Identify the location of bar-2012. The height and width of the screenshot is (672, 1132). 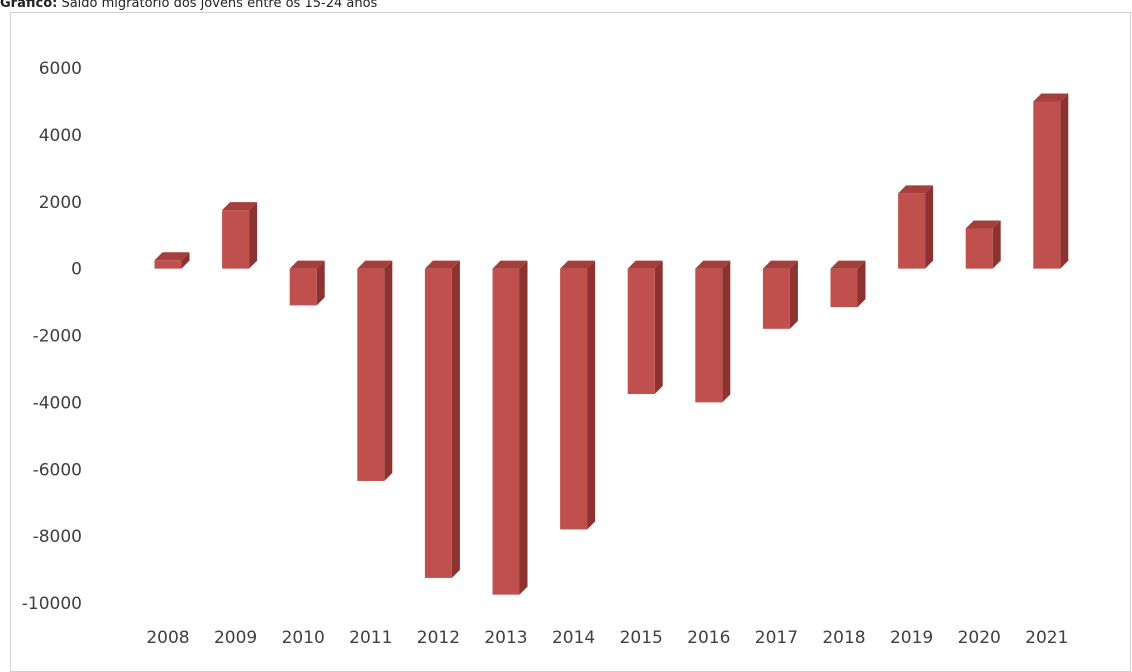
(442, 419).